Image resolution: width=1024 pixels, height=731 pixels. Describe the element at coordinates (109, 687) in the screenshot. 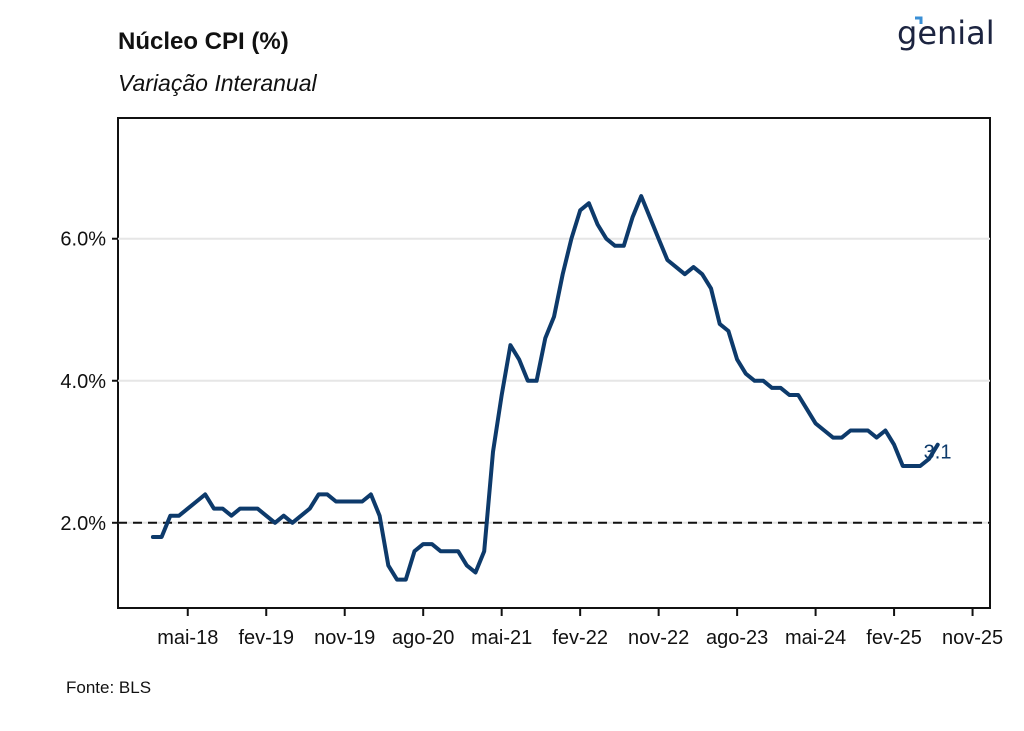

I see `source-note: Fonte: BLS` at that location.